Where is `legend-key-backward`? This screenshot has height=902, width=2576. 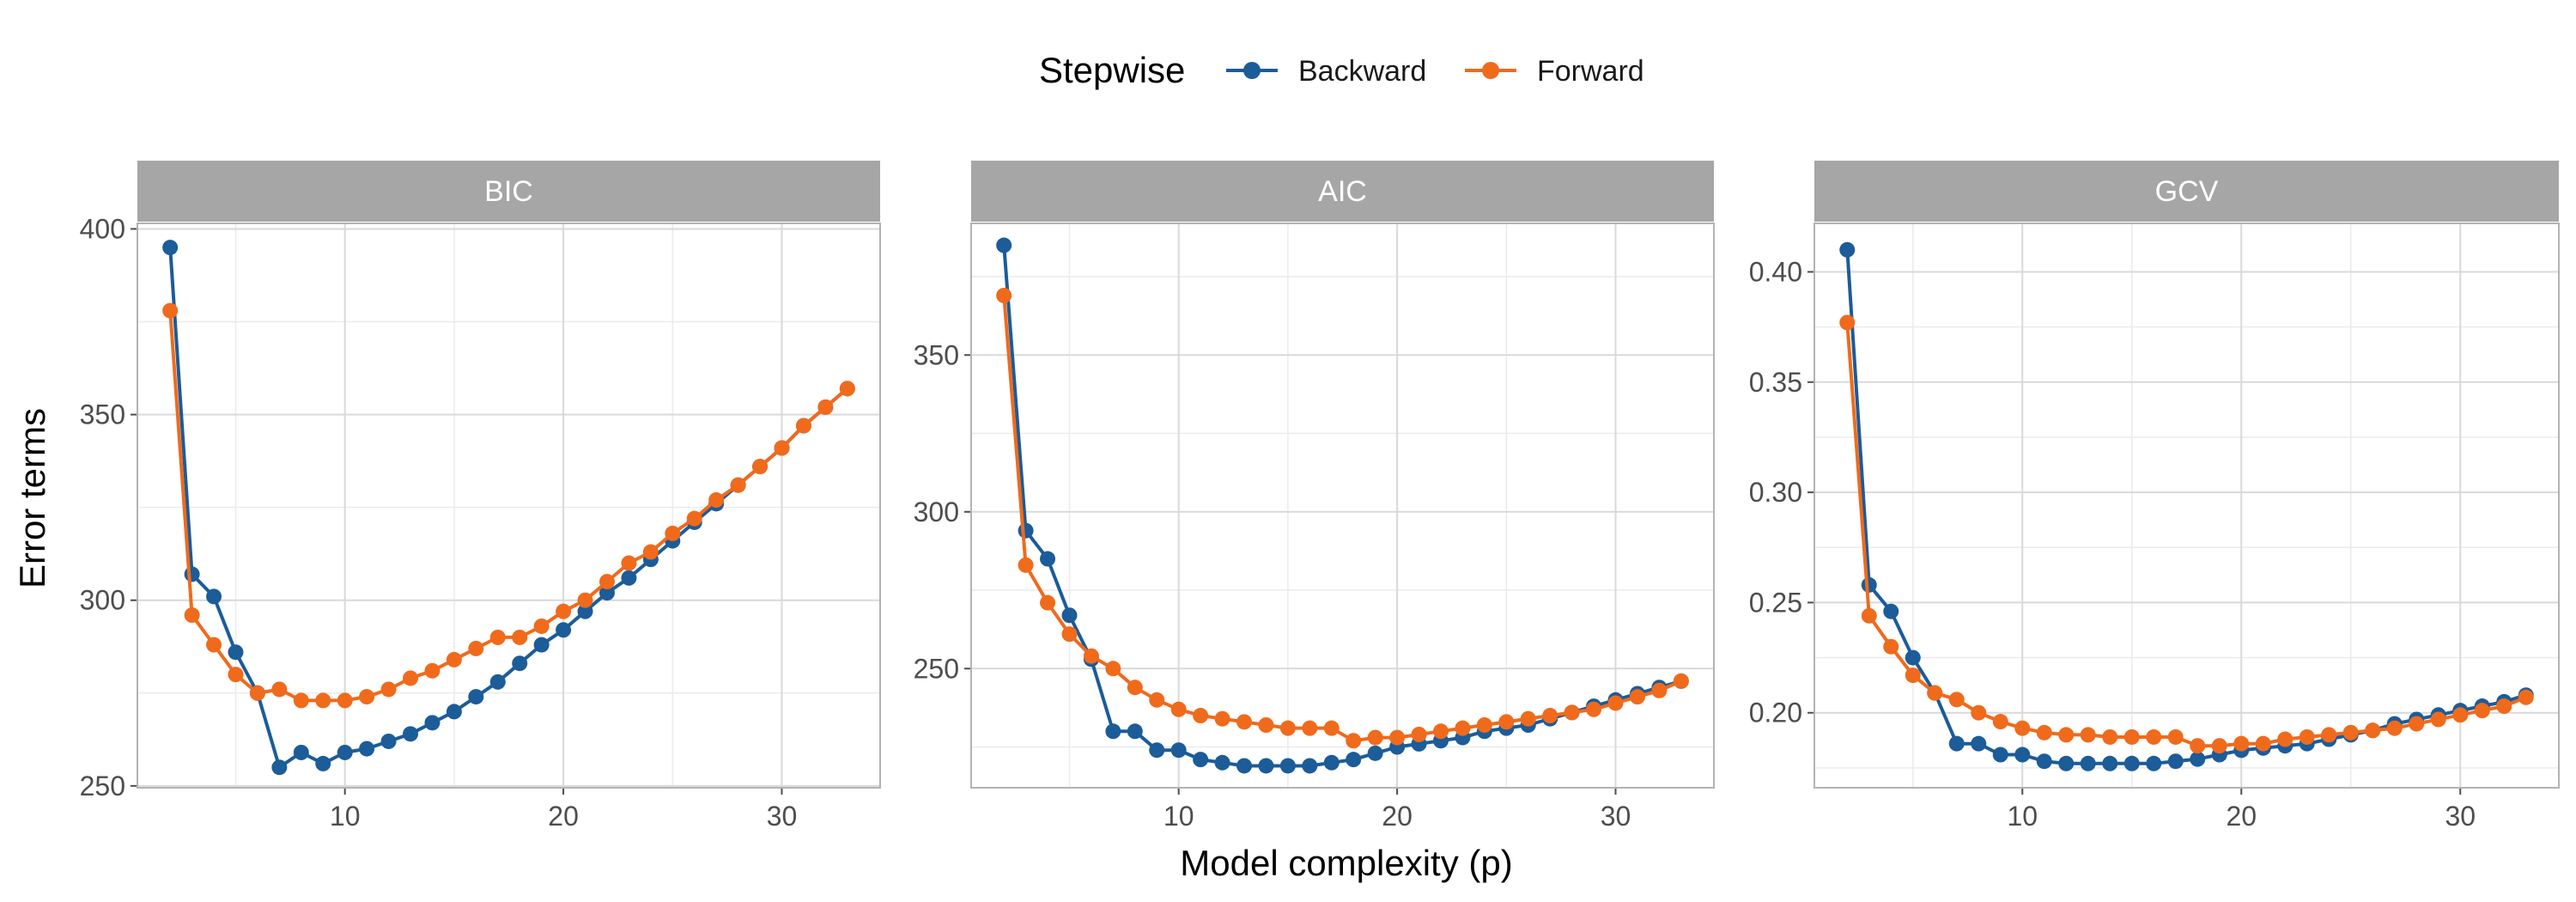
legend-key-backward is located at coordinates (1252, 70).